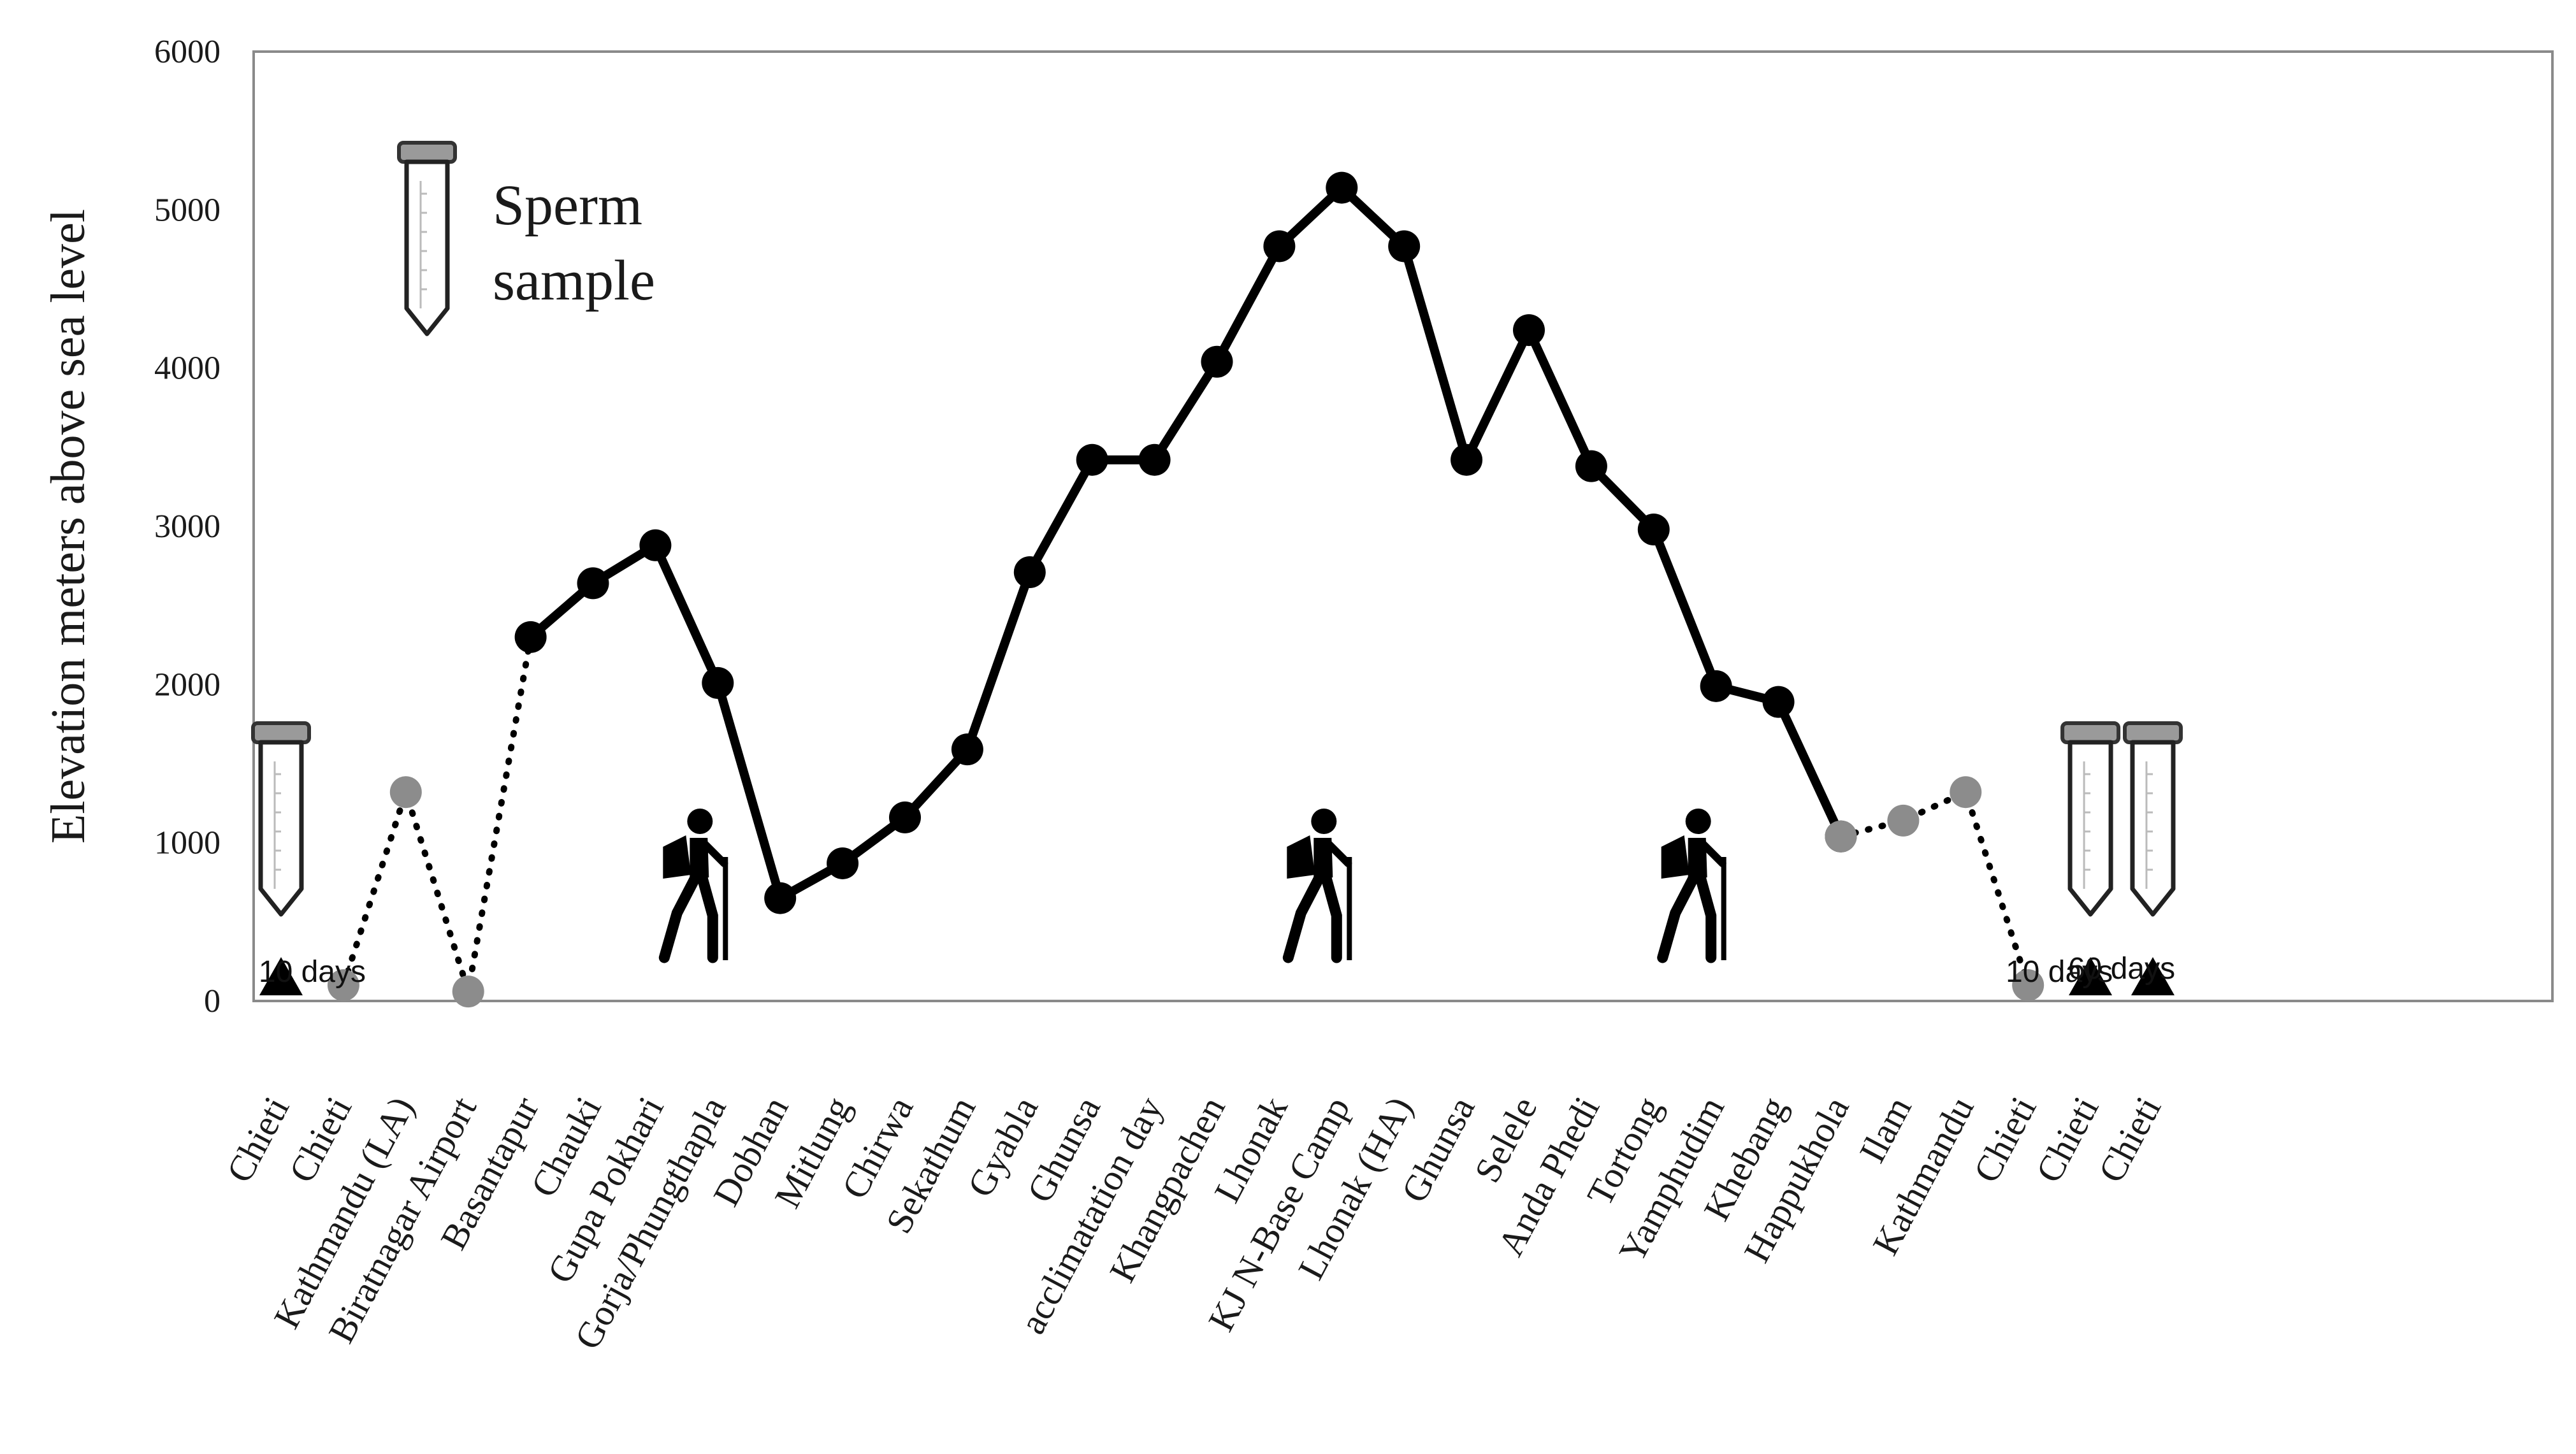 The image size is (2576, 1454). What do you see at coordinates (212, 1001) in the screenshot?
I see `y-tick-label: 0` at bounding box center [212, 1001].